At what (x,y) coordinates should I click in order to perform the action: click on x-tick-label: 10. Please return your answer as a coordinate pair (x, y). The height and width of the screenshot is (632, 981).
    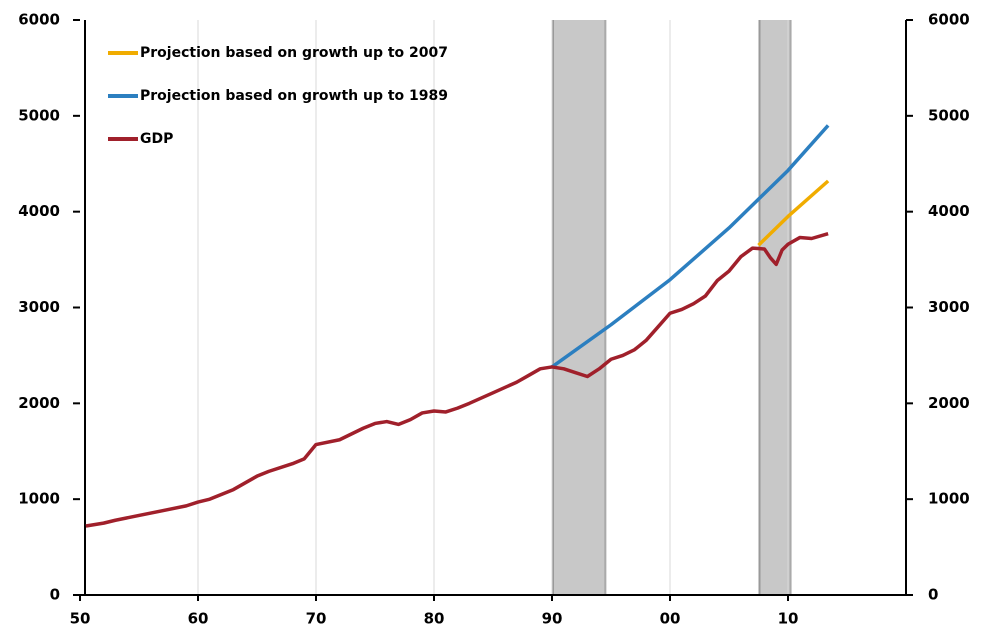
    Looking at the image, I should click on (788, 619).